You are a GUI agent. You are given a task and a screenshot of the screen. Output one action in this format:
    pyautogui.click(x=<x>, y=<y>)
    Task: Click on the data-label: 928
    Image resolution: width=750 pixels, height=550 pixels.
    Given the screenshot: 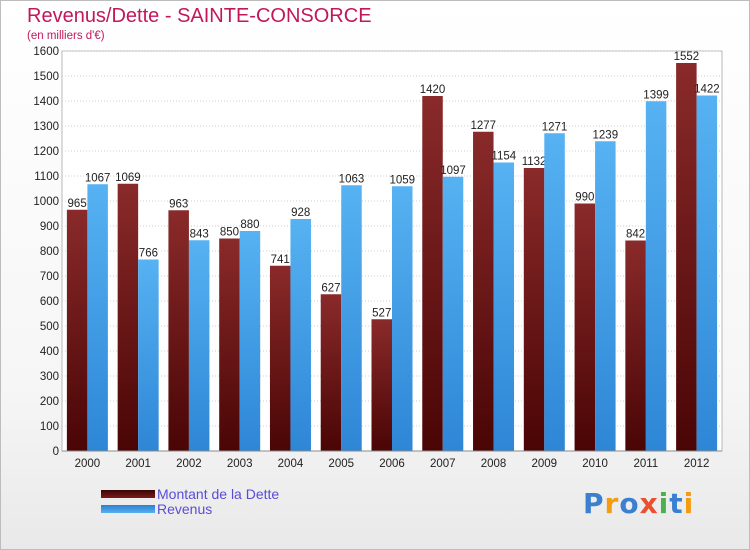 What is the action you would take?
    pyautogui.click(x=300, y=213)
    